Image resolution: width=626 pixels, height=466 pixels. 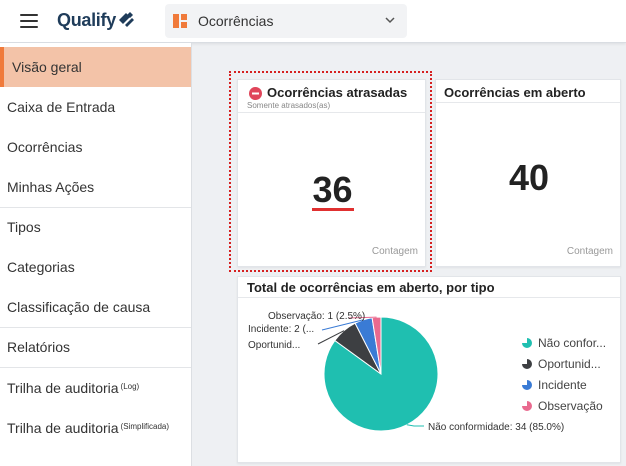 What do you see at coordinates (39, 347) in the screenshot?
I see `sidebar-item-label: Relatórios` at bounding box center [39, 347].